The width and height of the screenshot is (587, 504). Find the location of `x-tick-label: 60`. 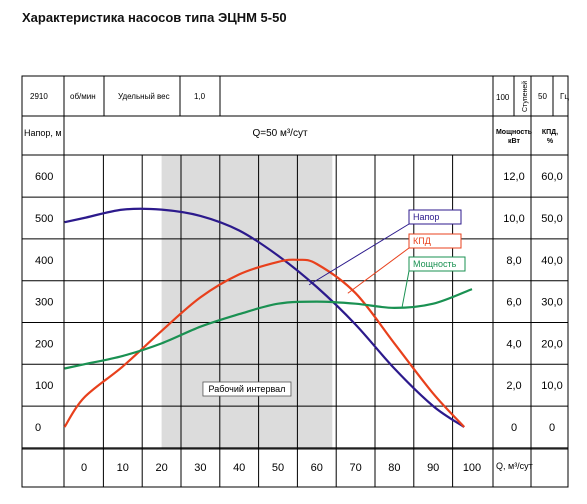

x-tick-label: 60 is located at coordinates (317, 468).